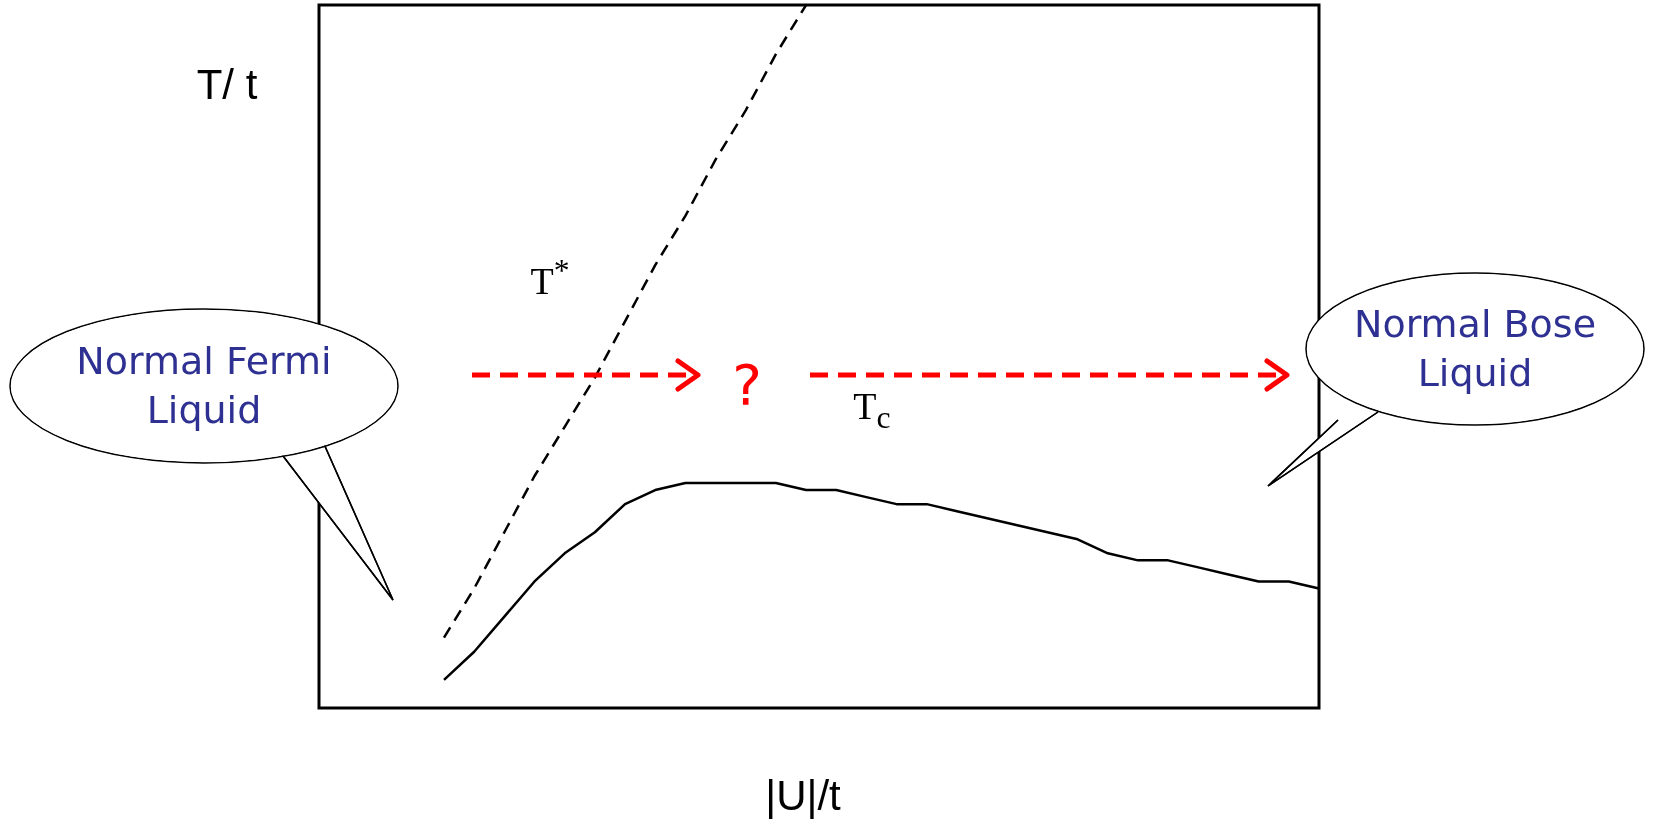 The height and width of the screenshot is (833, 1658). What do you see at coordinates (1475, 348) in the screenshot?
I see `text: Normal Bose Liquid` at bounding box center [1475, 348].